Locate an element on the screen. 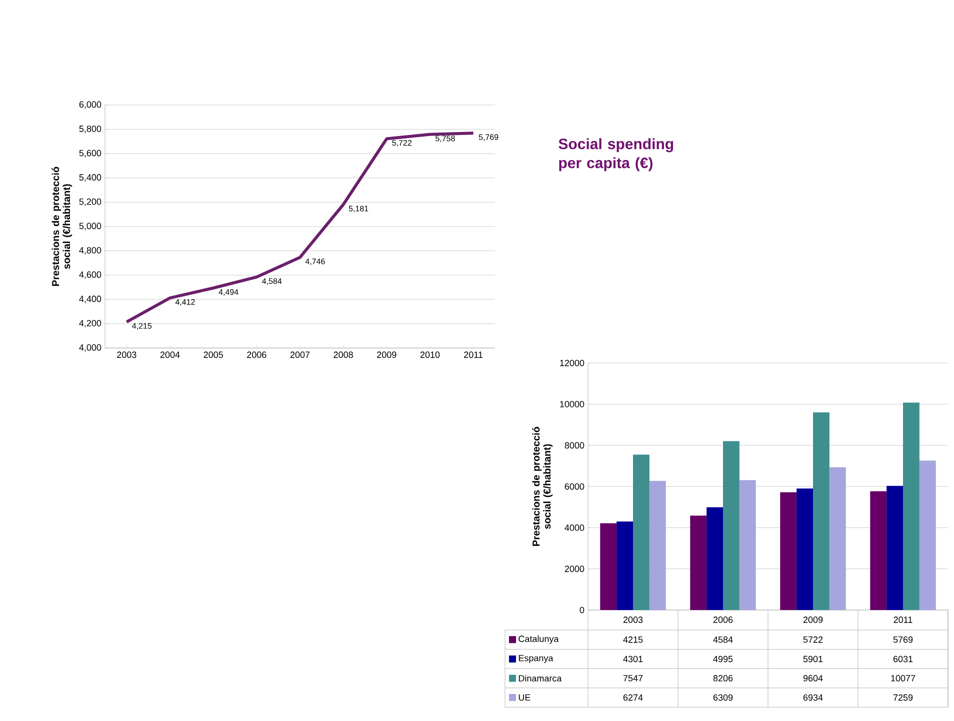 Image resolution: width=954 pixels, height=721 pixels. y-tick-label: 4000 is located at coordinates (574, 527).